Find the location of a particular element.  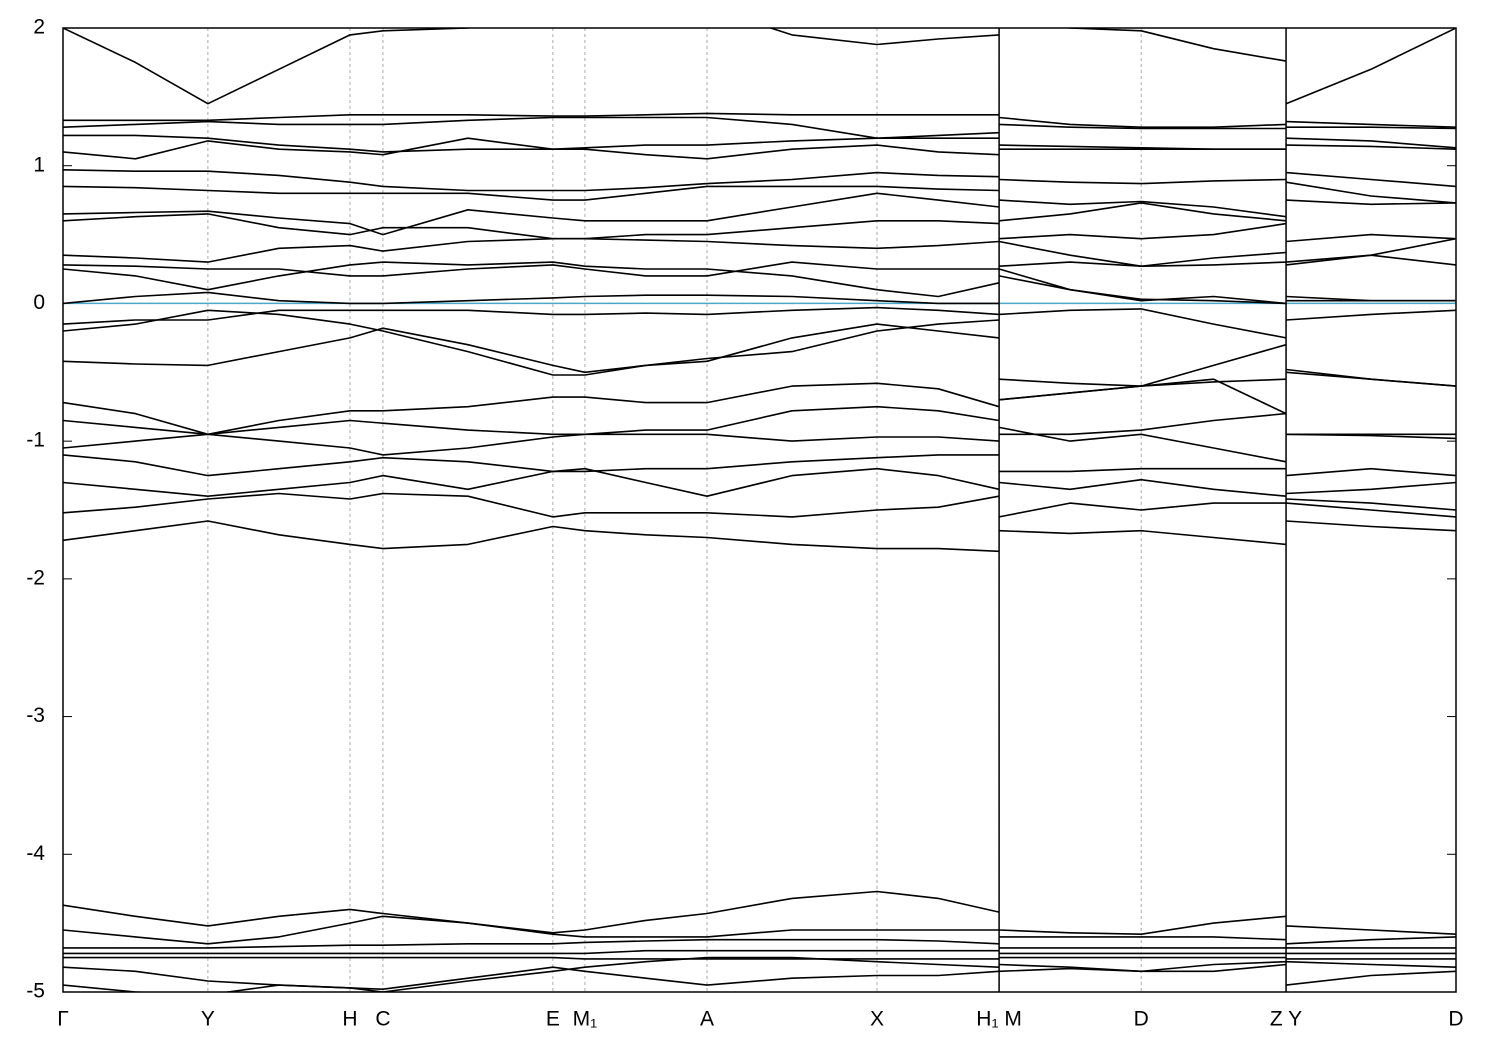

y-tick-label: -5 is located at coordinates (35, 991).